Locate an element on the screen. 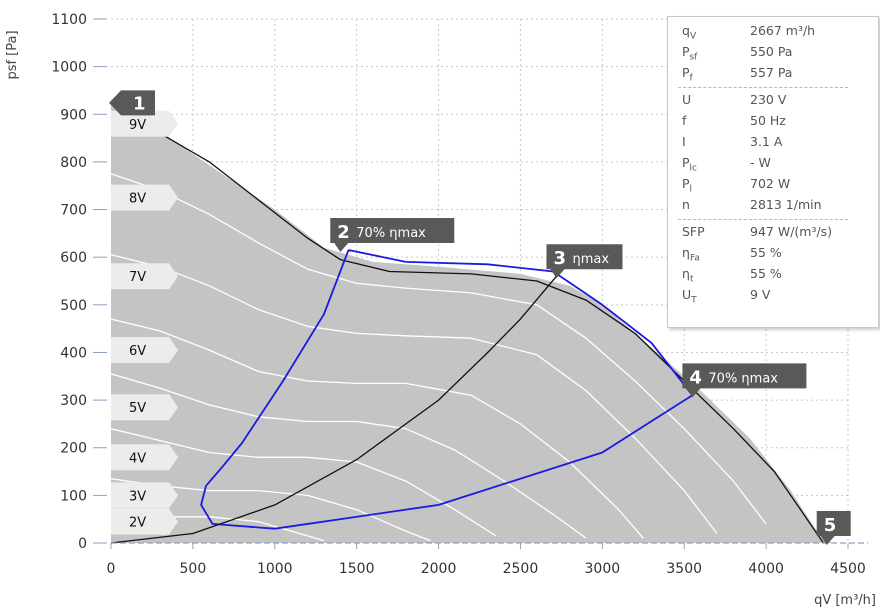 The width and height of the screenshot is (880, 610). x-tick-label: 4500 is located at coordinates (848, 569).